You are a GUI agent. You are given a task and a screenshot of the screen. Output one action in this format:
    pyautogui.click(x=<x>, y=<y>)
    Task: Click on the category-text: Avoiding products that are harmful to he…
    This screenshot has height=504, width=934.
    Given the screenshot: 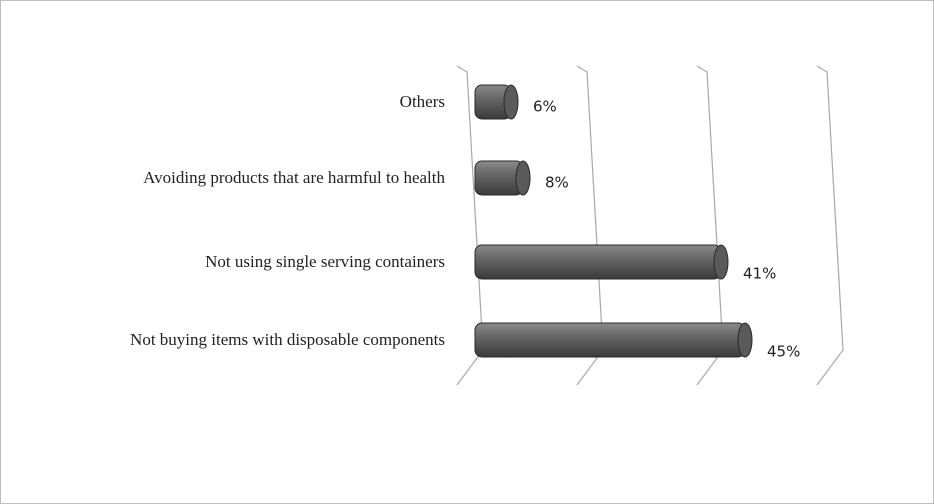 What is the action you would take?
    pyautogui.click(x=294, y=177)
    